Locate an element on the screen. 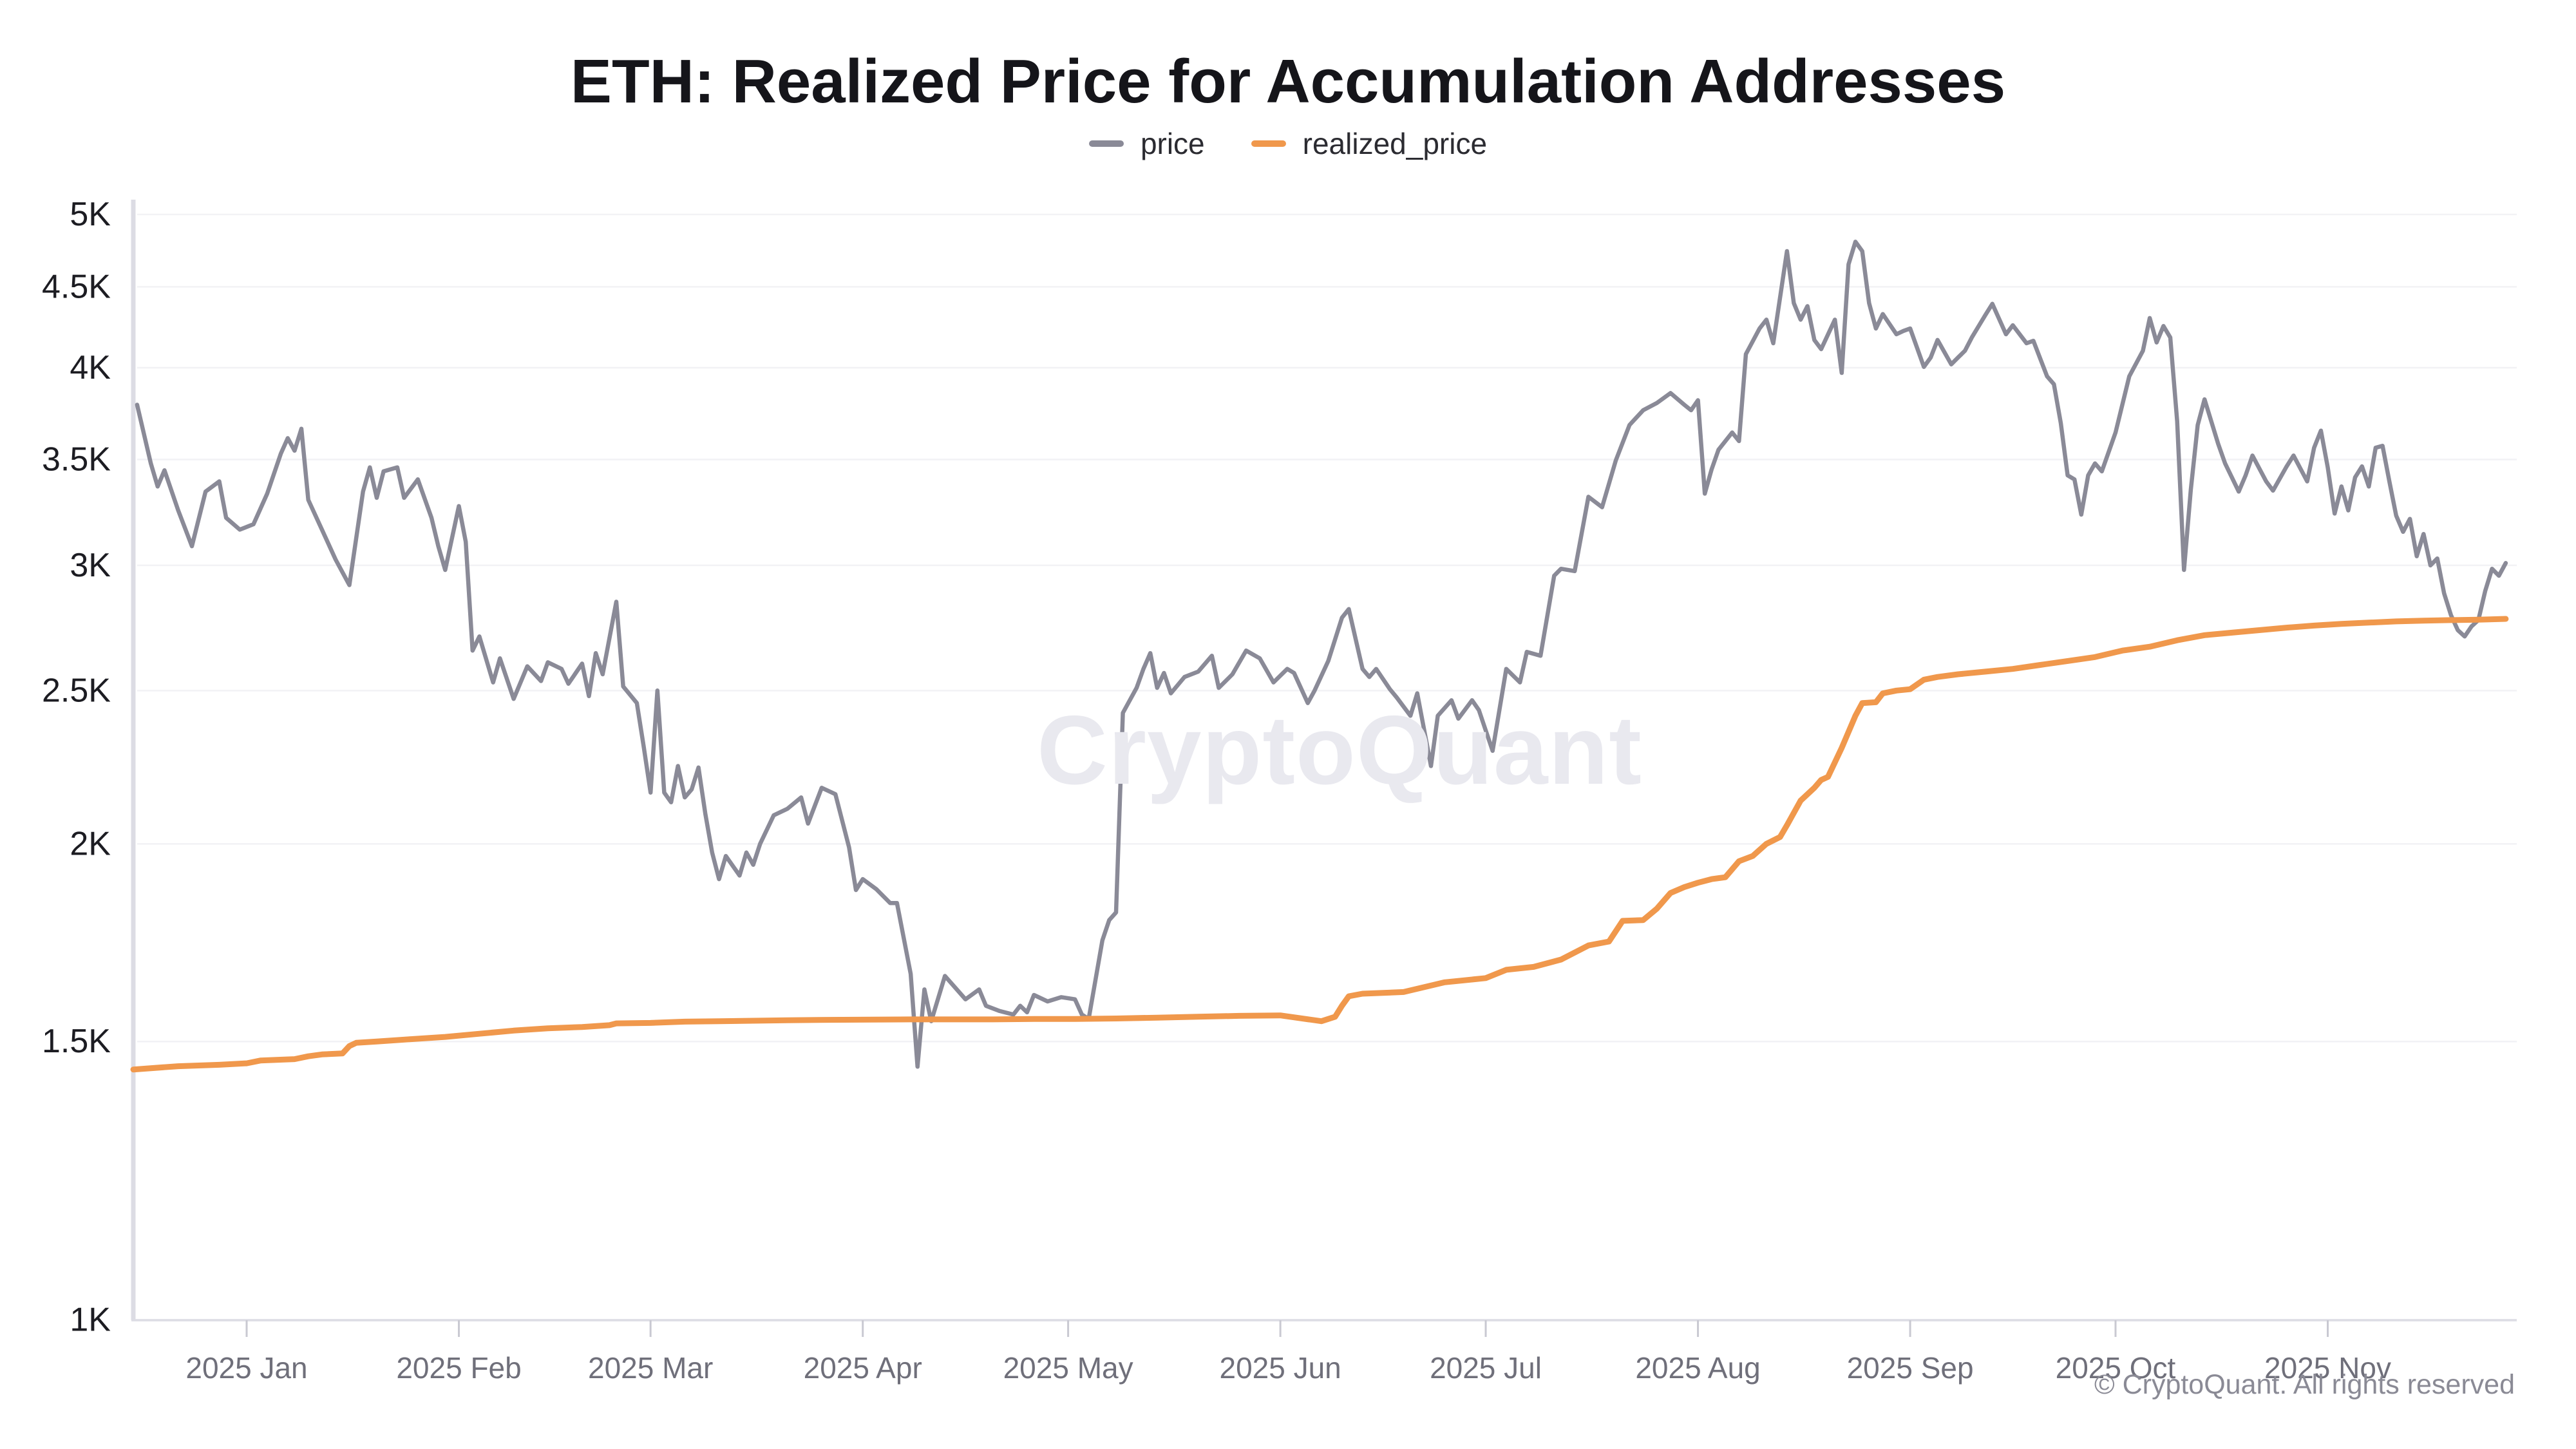 The height and width of the screenshot is (1449, 2576). y-axis-label-3.5K: 3.5K is located at coordinates (76, 459).